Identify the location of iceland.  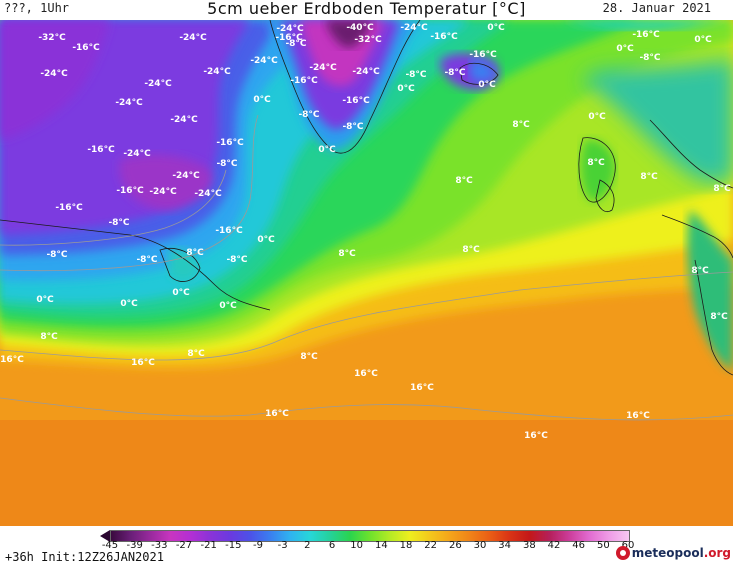
(482, 70).